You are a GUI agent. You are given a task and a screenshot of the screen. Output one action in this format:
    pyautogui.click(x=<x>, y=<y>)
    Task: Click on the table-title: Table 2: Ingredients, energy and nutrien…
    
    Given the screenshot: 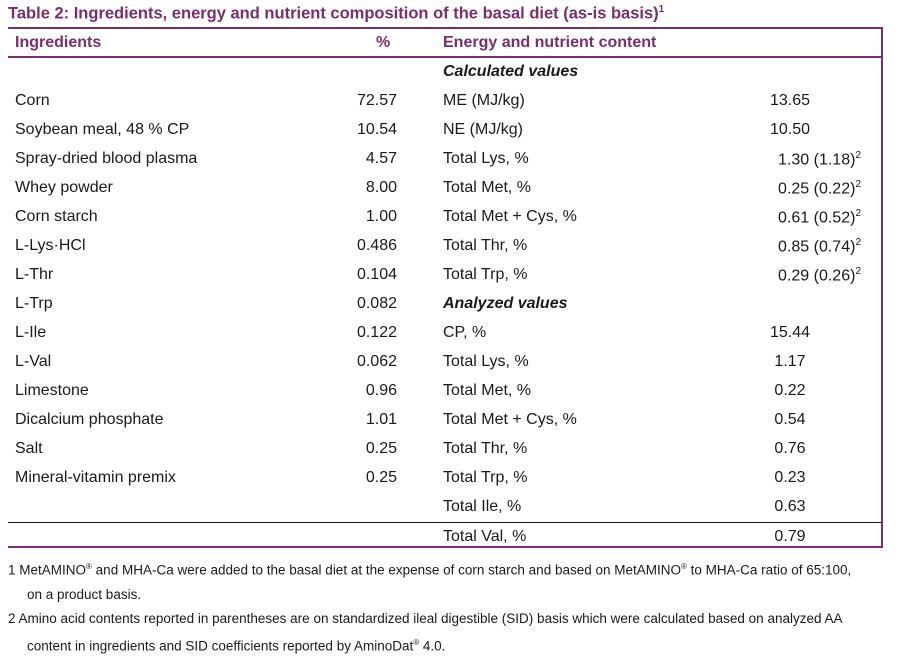 What is the action you would take?
    pyautogui.click(x=336, y=14)
    